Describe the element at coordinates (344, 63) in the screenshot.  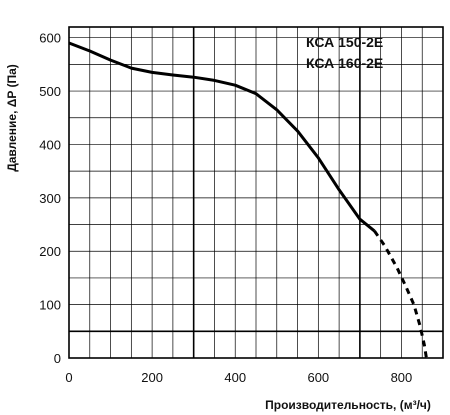
I see `legend-entry-kca160: КСА 160-2E` at that location.